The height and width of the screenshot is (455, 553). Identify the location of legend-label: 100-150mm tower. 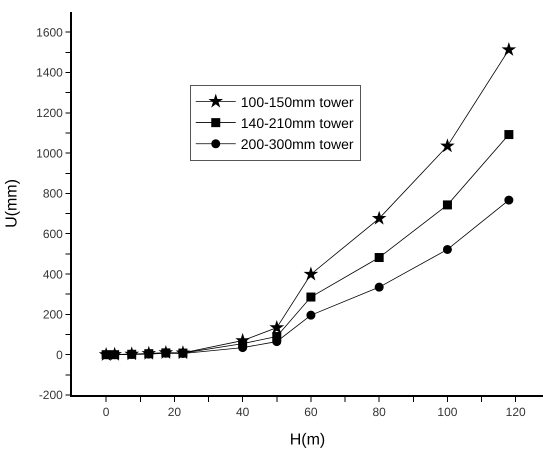
(297, 102).